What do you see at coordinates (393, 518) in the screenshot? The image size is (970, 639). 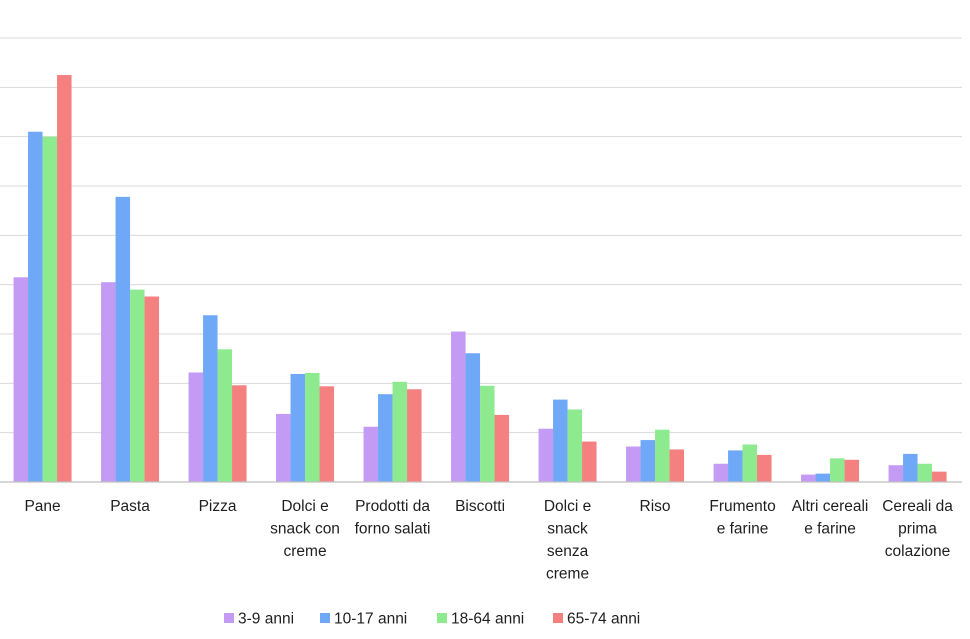 I see `category-label: Prodotti da forno salati` at bounding box center [393, 518].